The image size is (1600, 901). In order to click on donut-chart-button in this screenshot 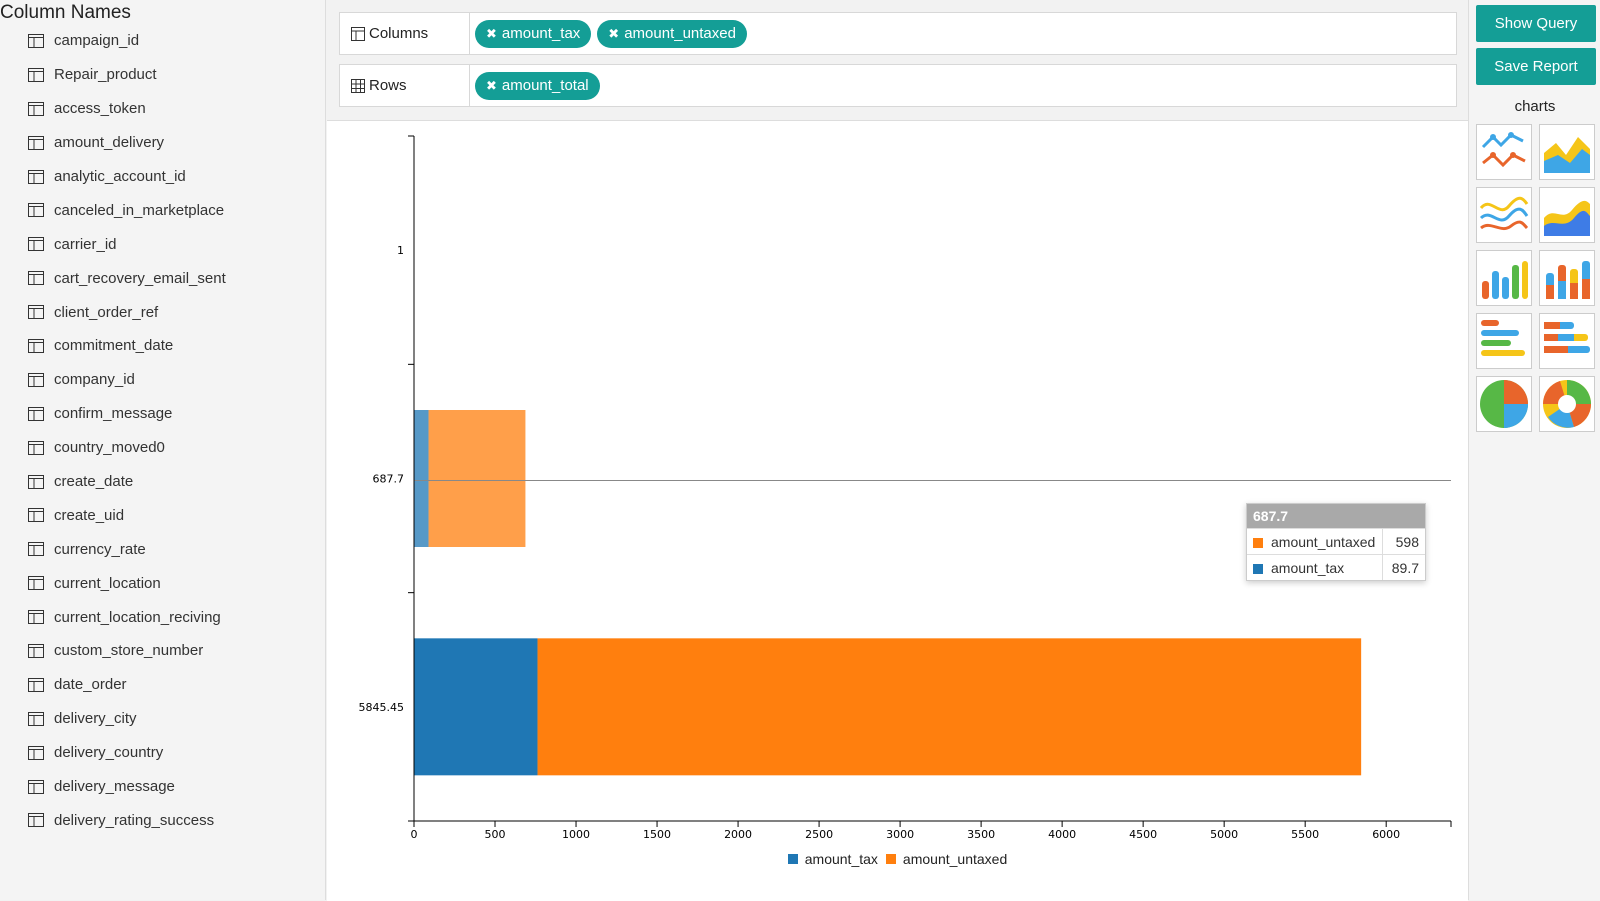, I will do `click(1567, 404)`.